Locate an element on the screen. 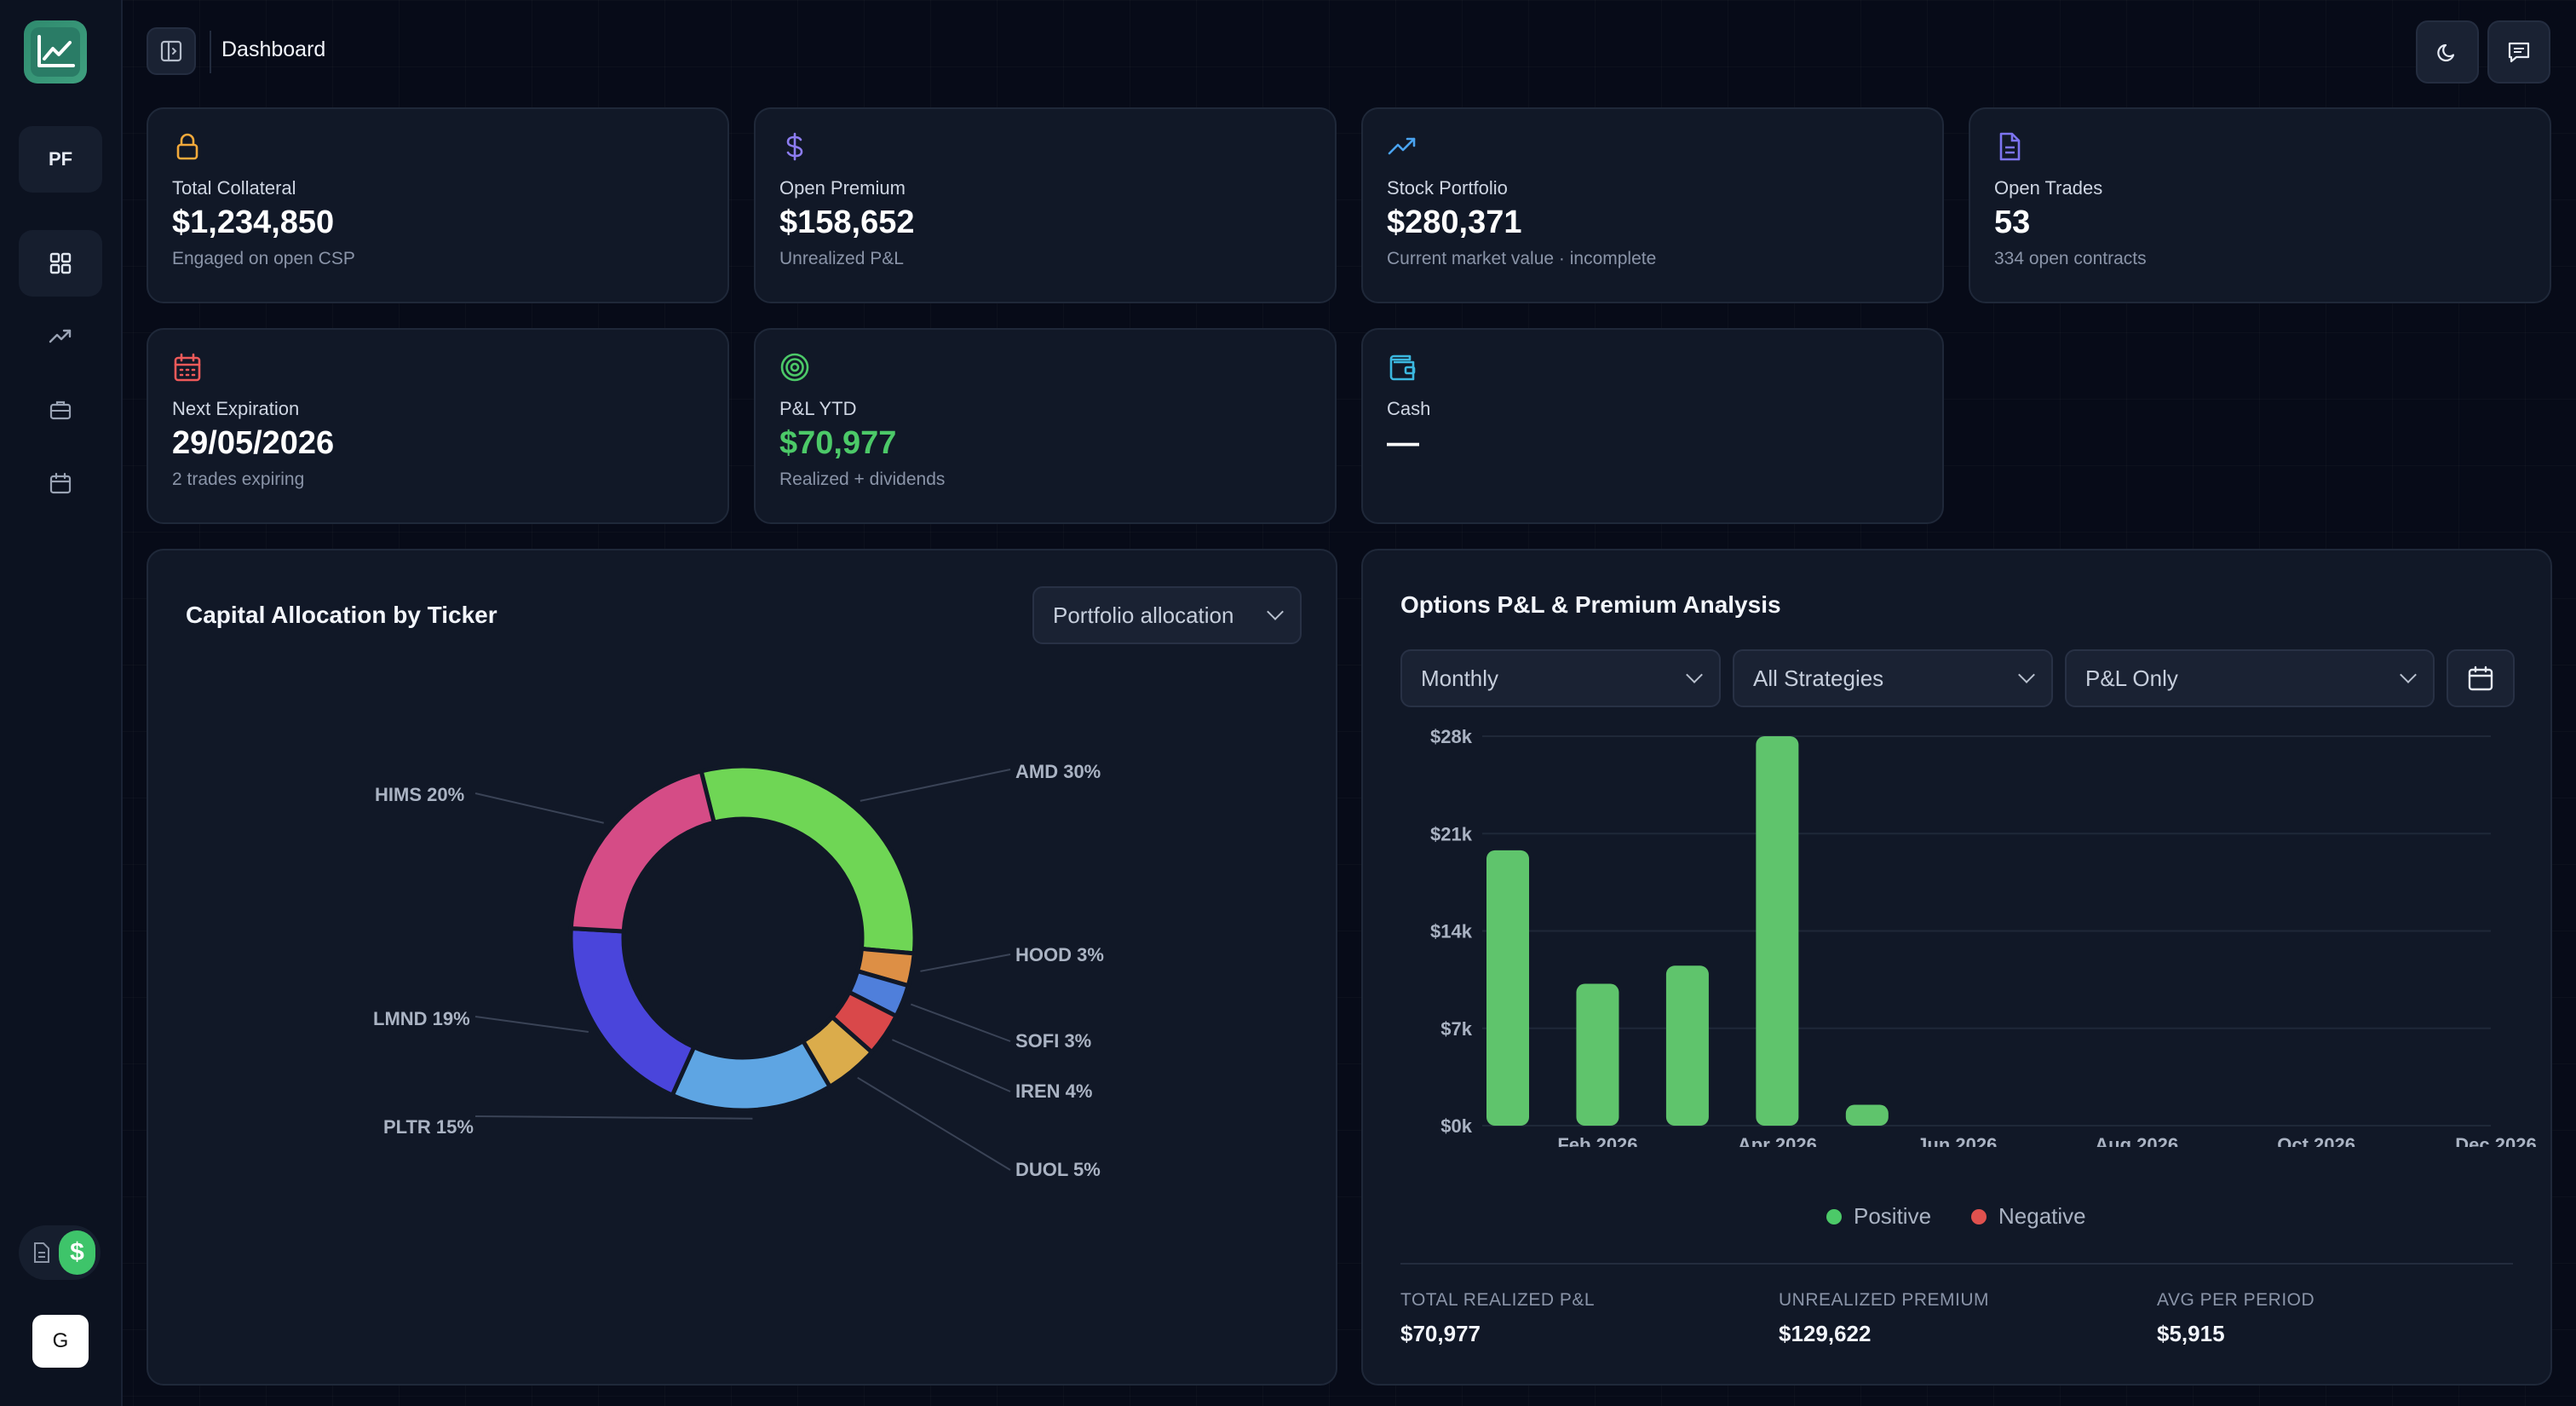 Image resolution: width=2576 pixels, height=1406 pixels. nav-dashboard is located at coordinates (61, 263).